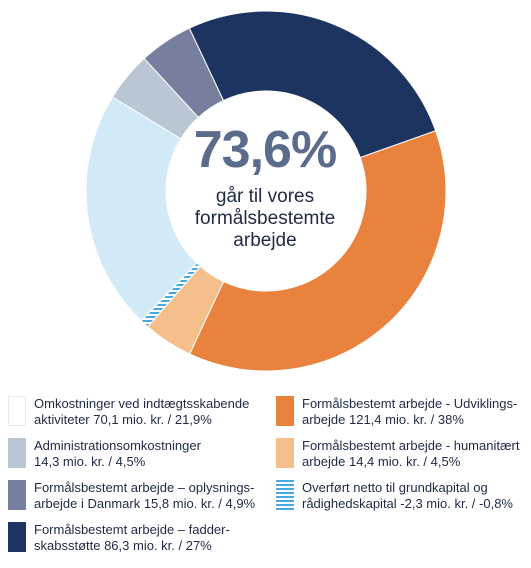 The width and height of the screenshot is (531, 568). What do you see at coordinates (144, 487) in the screenshot?
I see `legend-text-line: Formålsbestemt arbejde – oplysnings-` at bounding box center [144, 487].